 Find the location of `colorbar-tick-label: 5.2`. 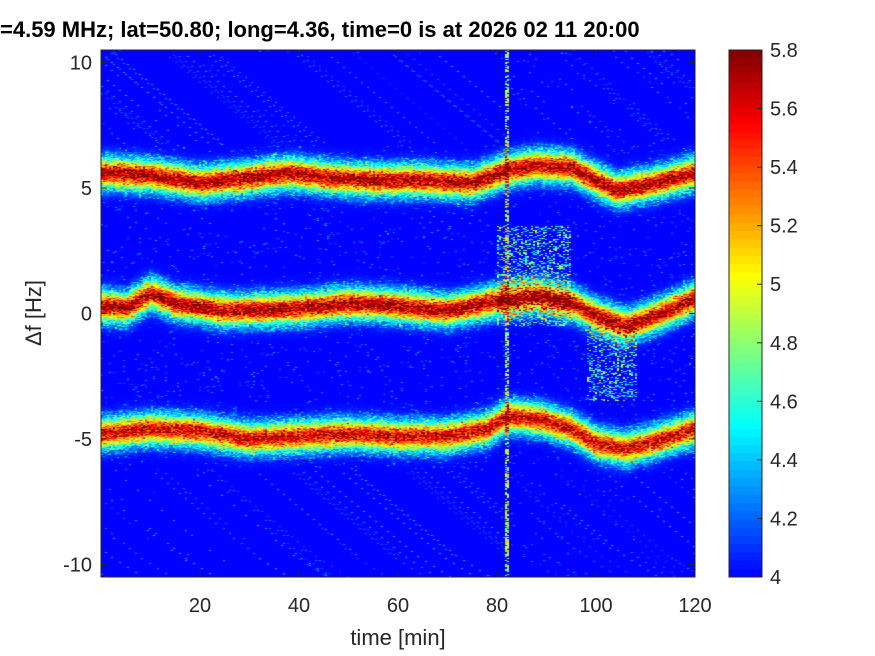

colorbar-tick-label: 5.2 is located at coordinates (784, 227).